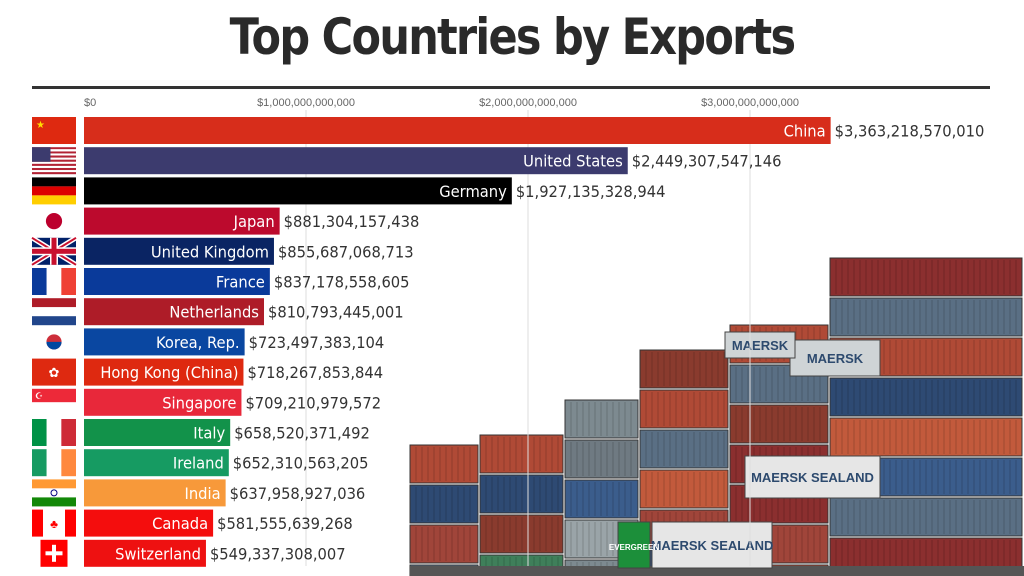 This screenshot has height=576, width=1024. I want to click on bar-row: ★ China $3,363,218,570,010, so click(508, 130).